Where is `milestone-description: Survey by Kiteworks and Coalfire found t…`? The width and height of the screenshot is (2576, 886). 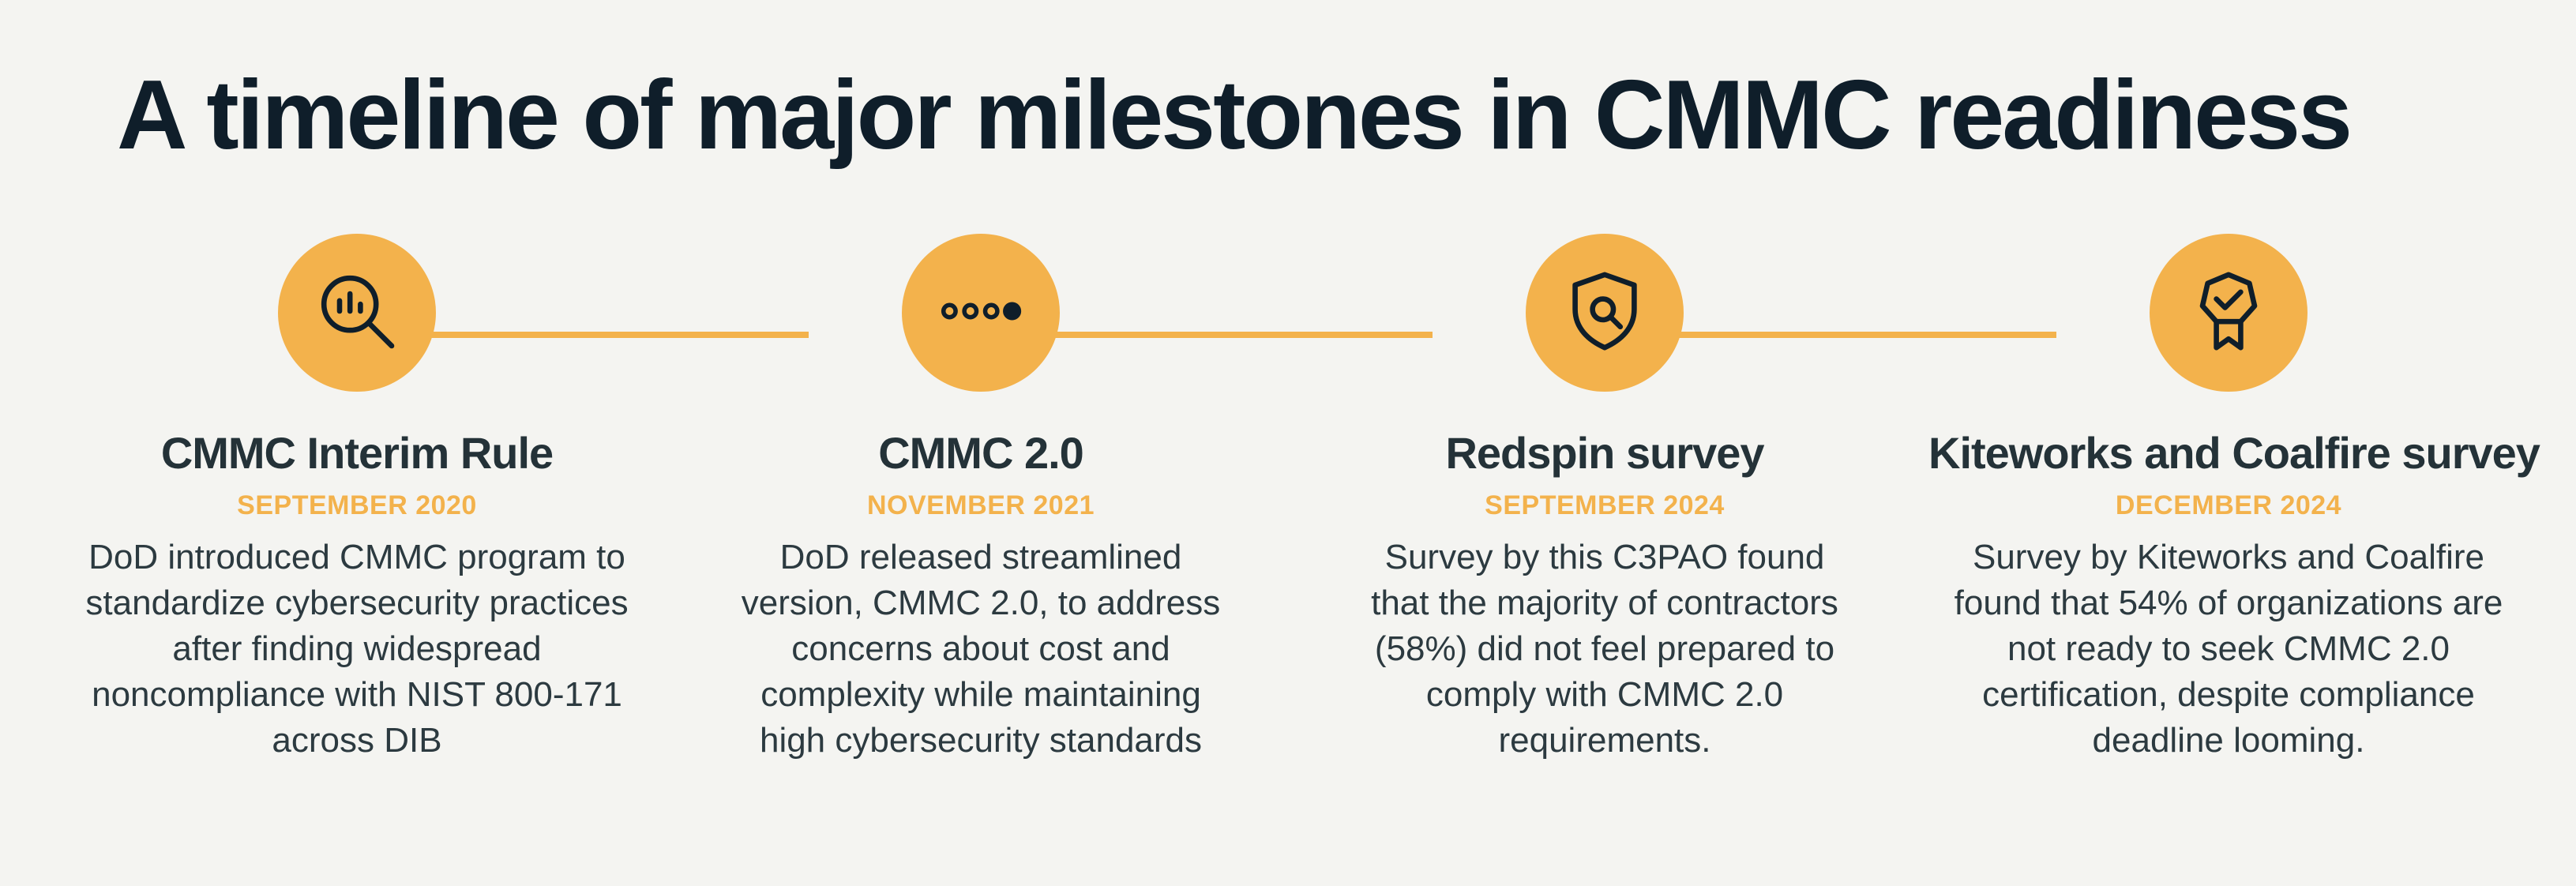 milestone-description: Survey by Kiteworks and Coalfire found t… is located at coordinates (2228, 649).